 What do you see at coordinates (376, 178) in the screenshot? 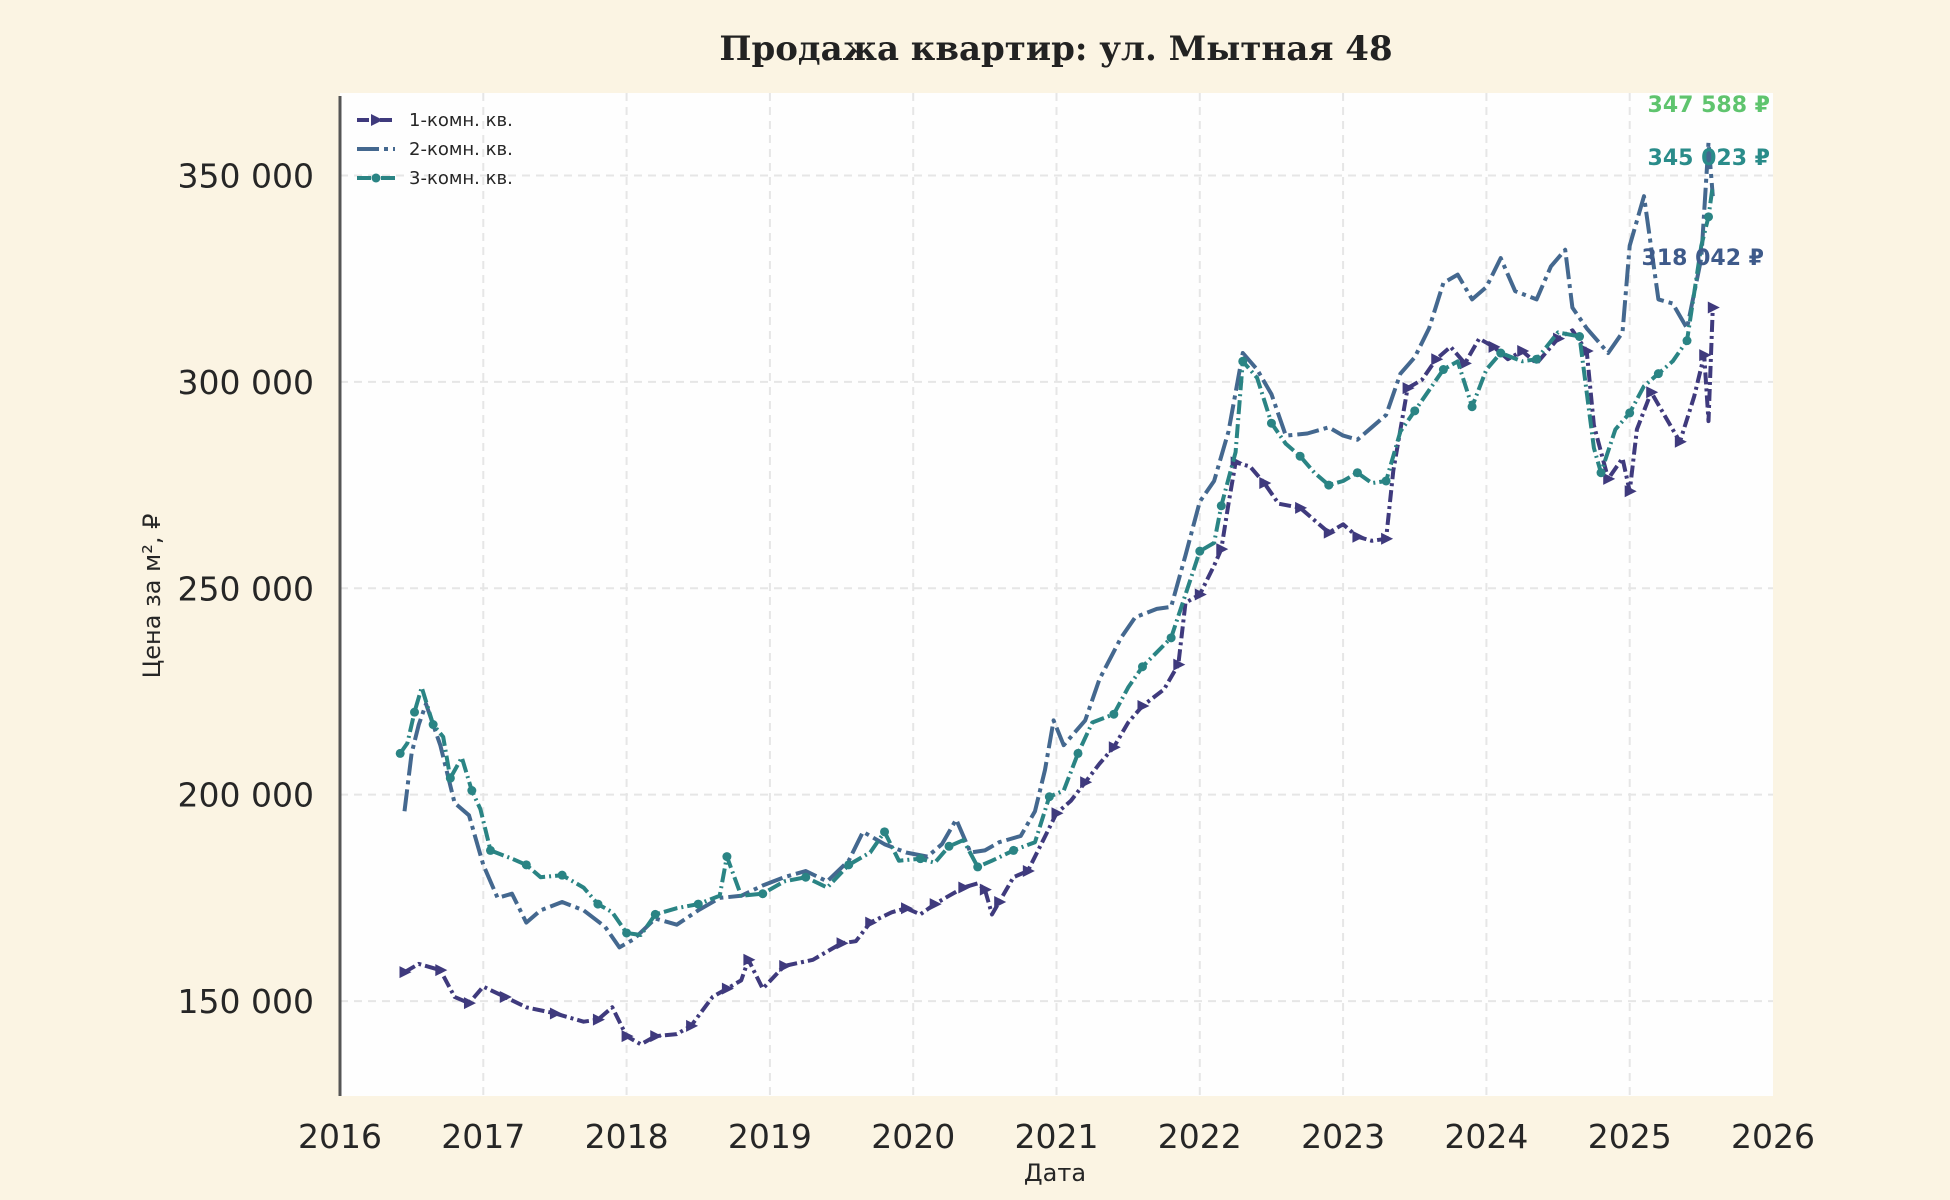
I see `legend-marker` at bounding box center [376, 178].